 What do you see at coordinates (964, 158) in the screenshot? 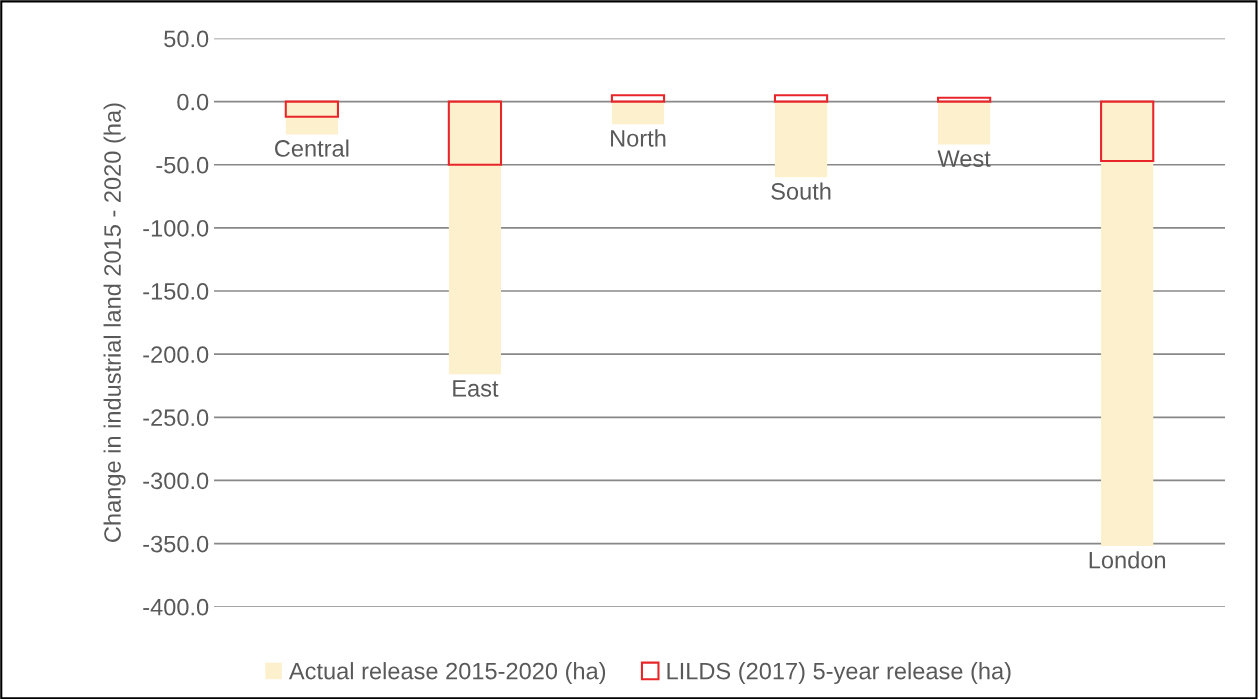
I see `x-tick-label: West` at bounding box center [964, 158].